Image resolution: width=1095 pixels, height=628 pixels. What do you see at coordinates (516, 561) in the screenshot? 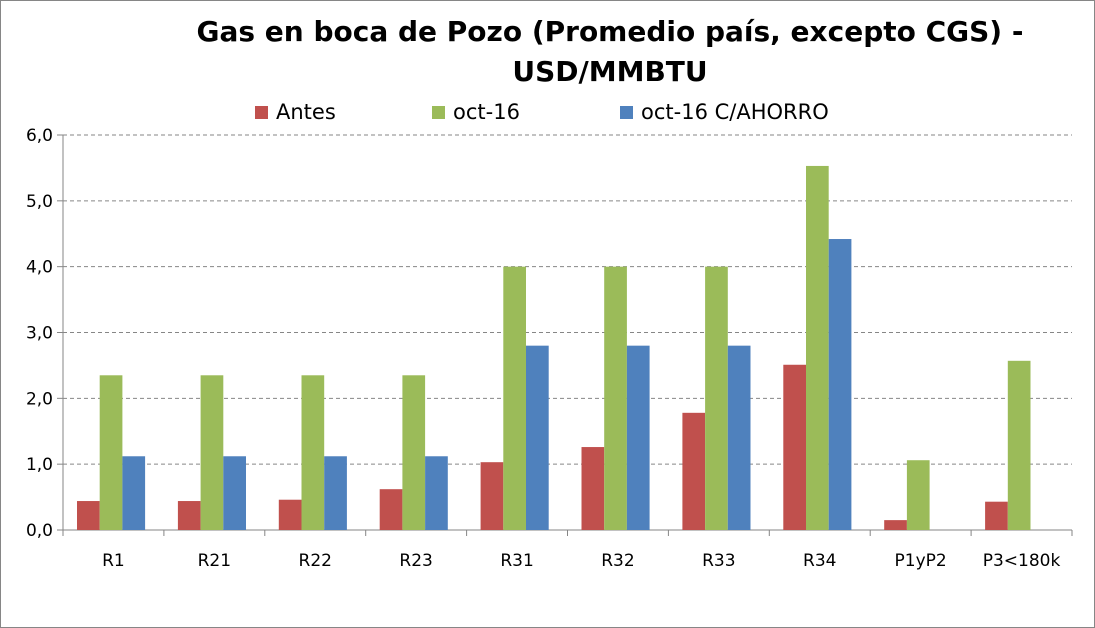
I see `x-tick-label: R31` at bounding box center [516, 561].